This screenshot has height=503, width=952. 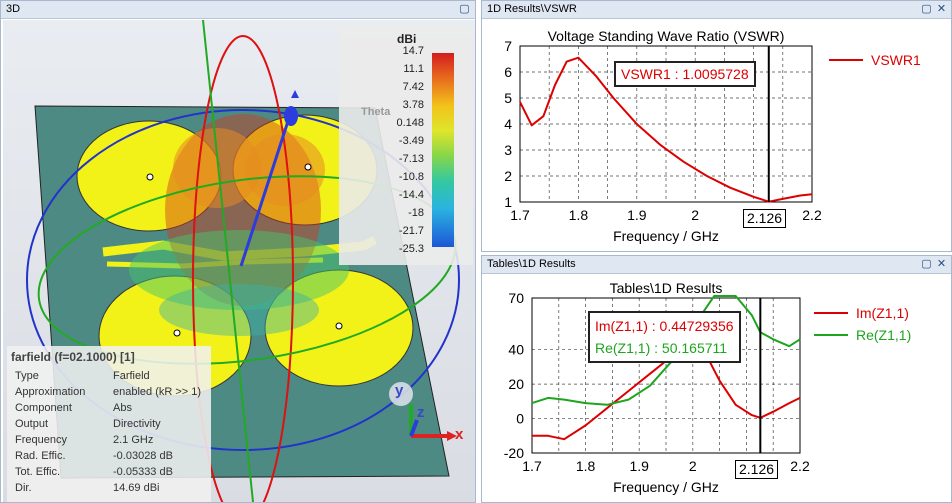 What do you see at coordinates (664, 326) in the screenshot?
I see `tables-annotation-im: Im(Z1,1) : 0.44729356` at bounding box center [664, 326].